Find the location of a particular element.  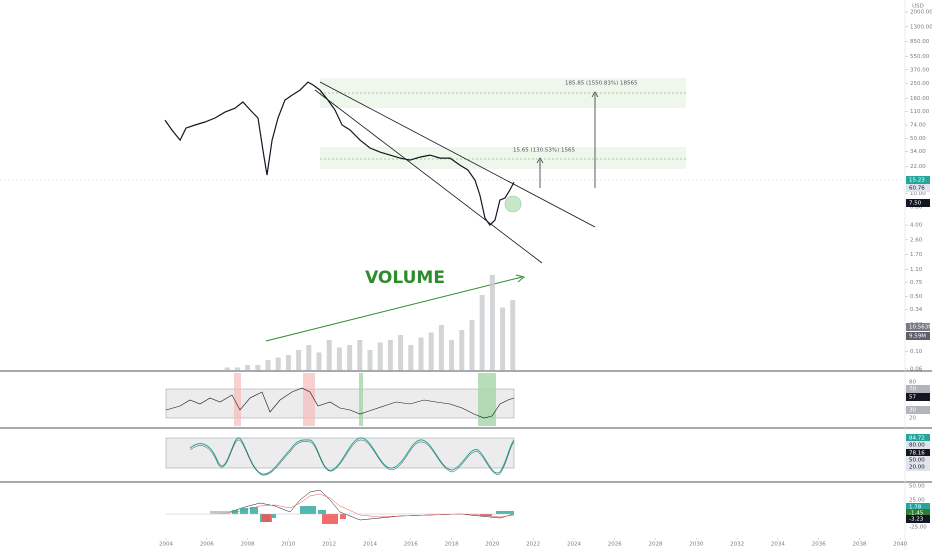

y-tick-label: 550.00 is located at coordinates (920, 57).